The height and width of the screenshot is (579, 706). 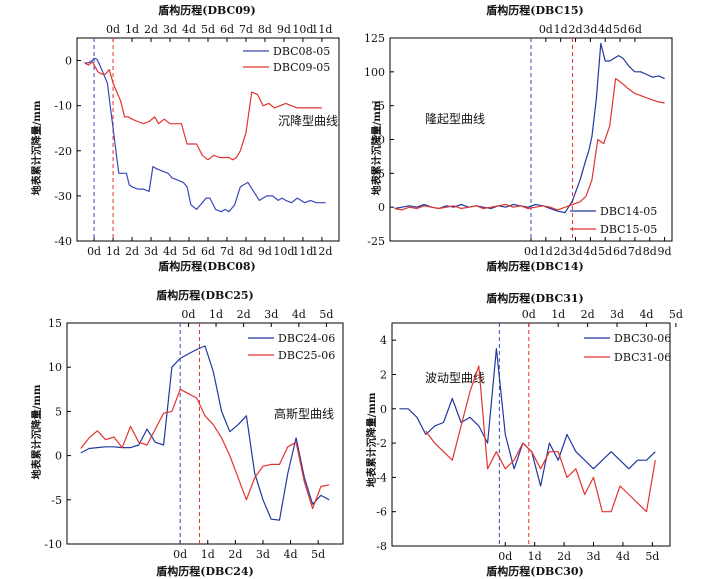 What do you see at coordinates (378, 173) in the screenshot?
I see `y-tick-label: 25` at bounding box center [378, 173].